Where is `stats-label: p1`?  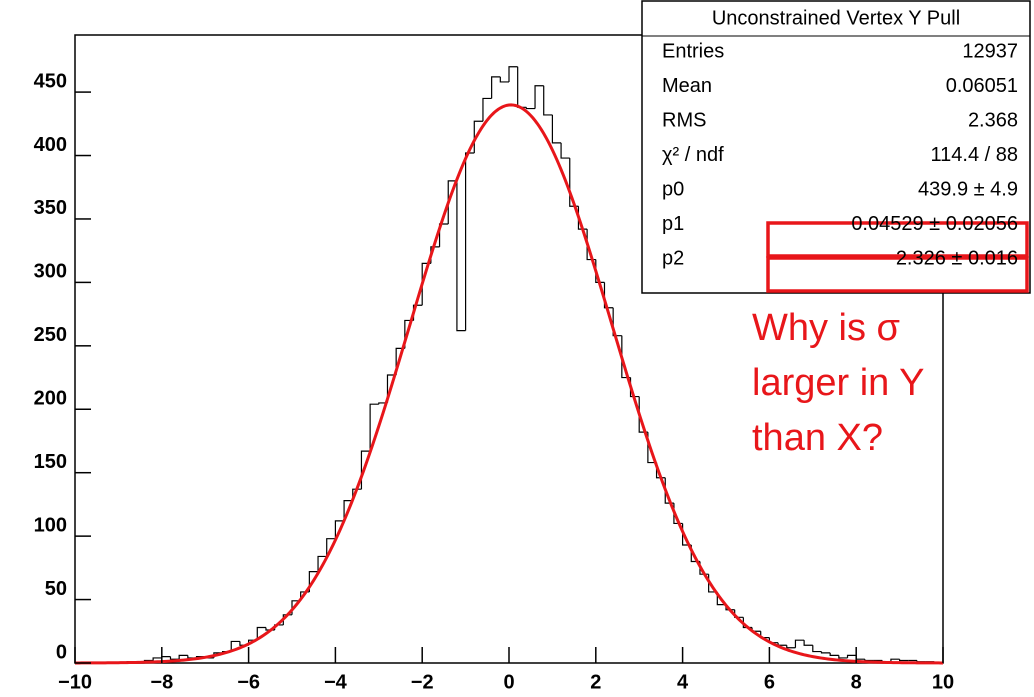
stats-label: p1 is located at coordinates (673, 224).